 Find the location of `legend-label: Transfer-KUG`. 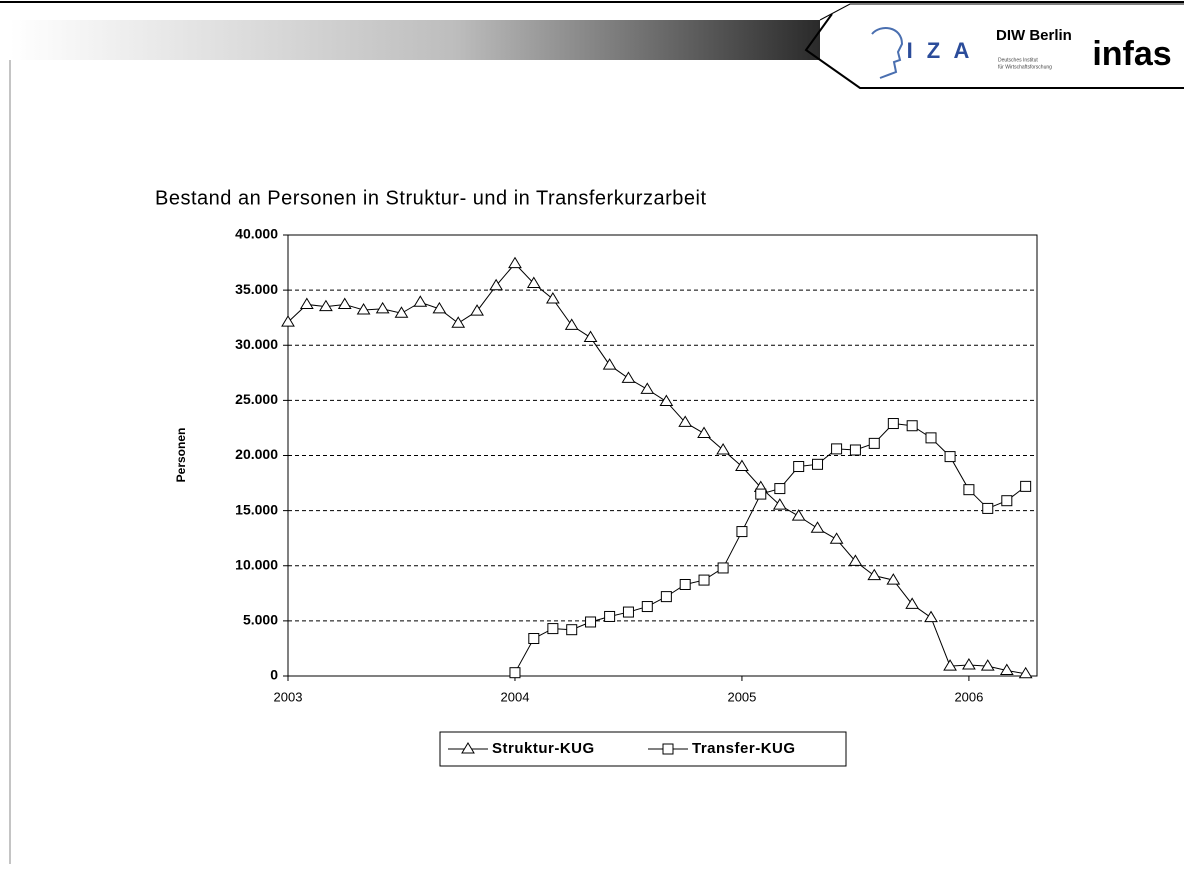

legend-label: Transfer-KUG is located at coordinates (744, 748).